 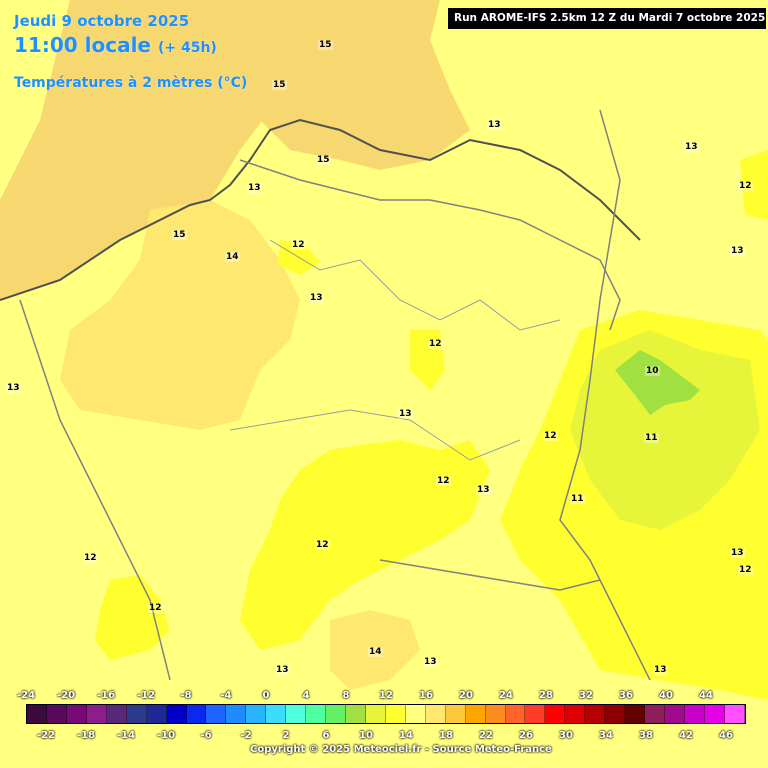 I want to click on legend-tick-label: 18, so click(x=446, y=735).